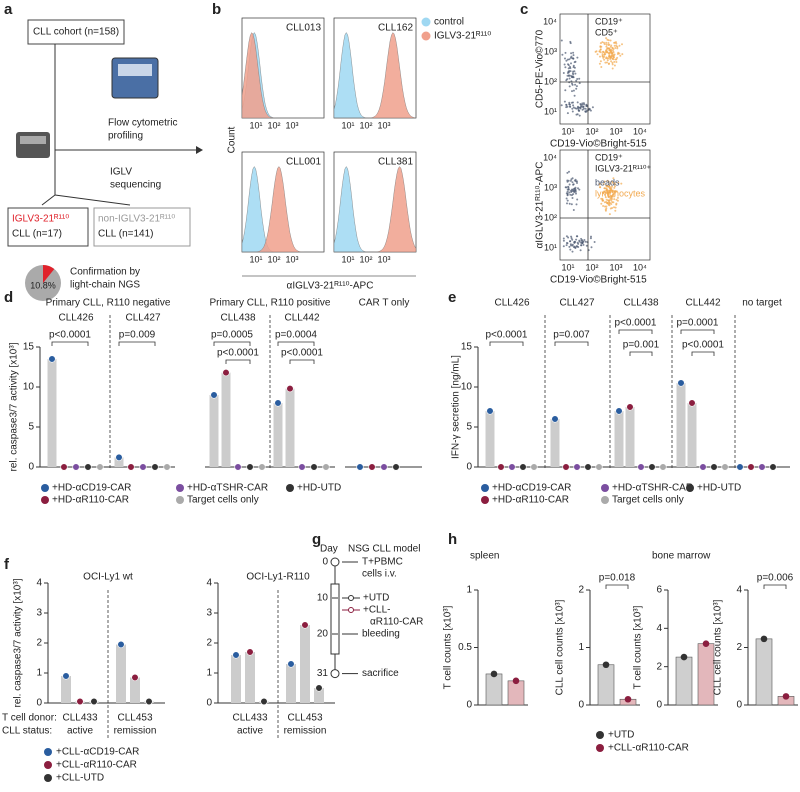 This screenshot has height=792, width=800. Describe the element at coordinates (29, 387) in the screenshot. I see `y-tick-label: 10` at that location.